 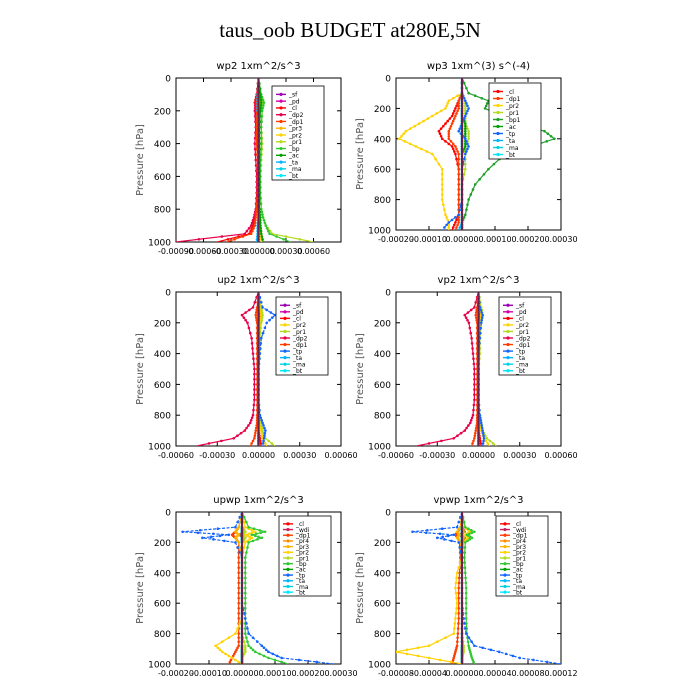 What do you see at coordinates (300, 592) in the screenshot?
I see `legend-label: _bt` at bounding box center [300, 592].